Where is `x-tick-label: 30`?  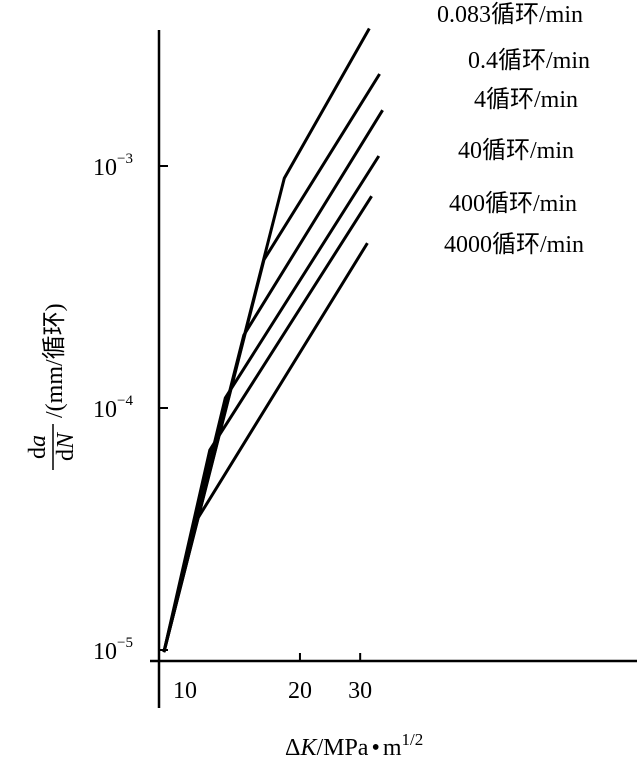
x-tick-label: 30 is located at coordinates (360, 691).